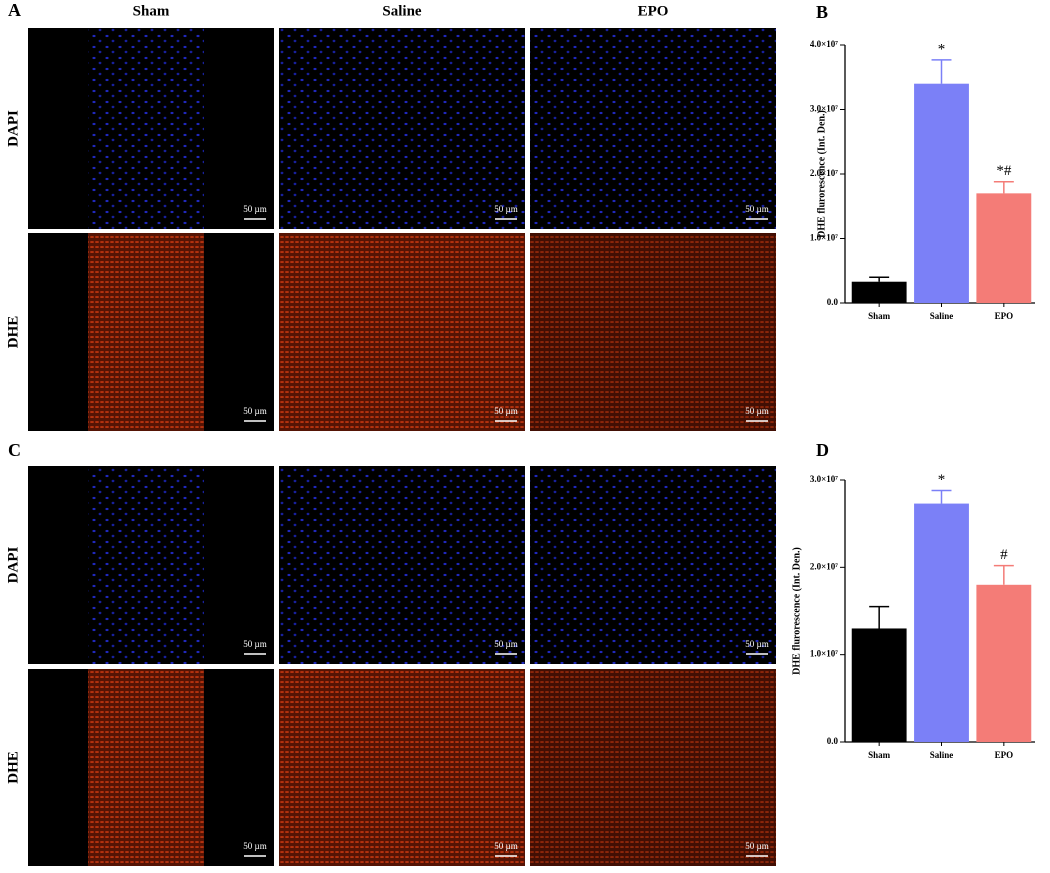 The height and width of the screenshot is (873, 1050). What do you see at coordinates (653, 11) in the screenshot?
I see `column-header: EPO` at bounding box center [653, 11].